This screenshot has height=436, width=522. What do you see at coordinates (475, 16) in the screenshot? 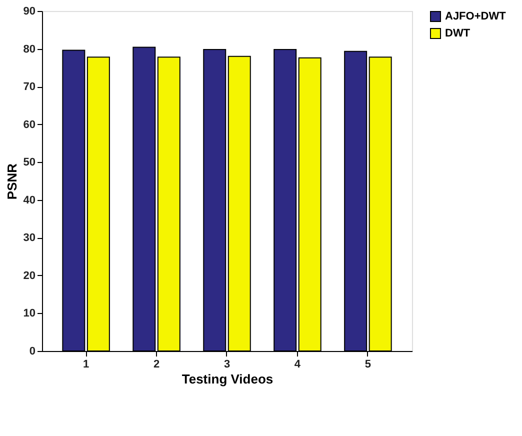
I see `legend-label: AJFO+DWT` at bounding box center [475, 16].